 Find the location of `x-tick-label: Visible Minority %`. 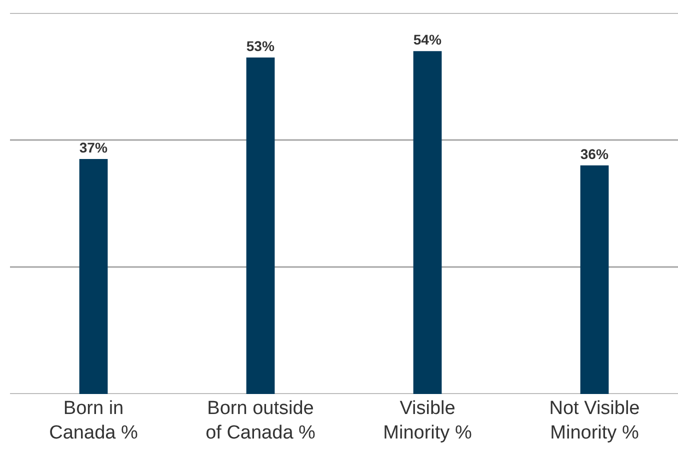

x-tick-label: Visible Minority % is located at coordinates (427, 421).